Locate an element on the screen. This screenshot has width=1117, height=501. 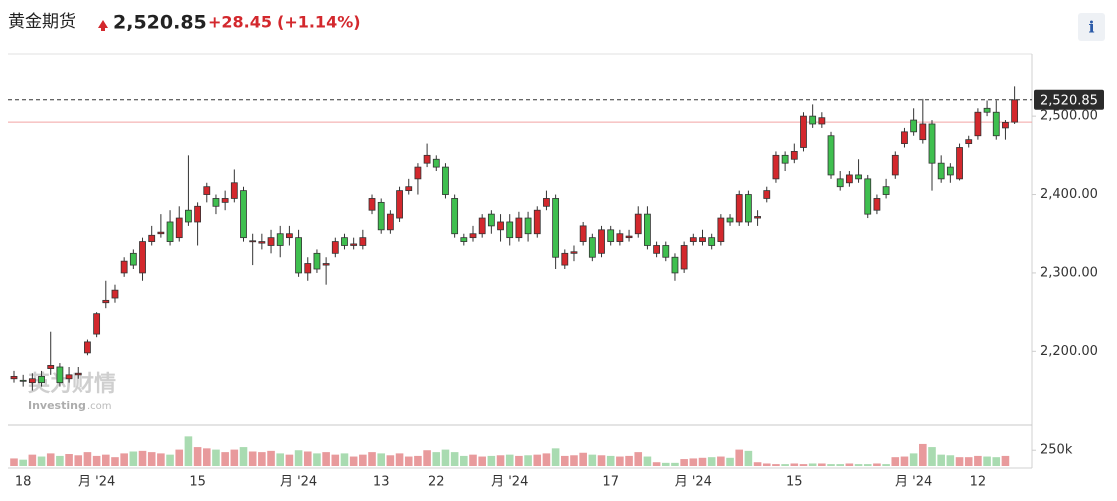
y-tick-label: 2,400.00 is located at coordinates (1069, 194).